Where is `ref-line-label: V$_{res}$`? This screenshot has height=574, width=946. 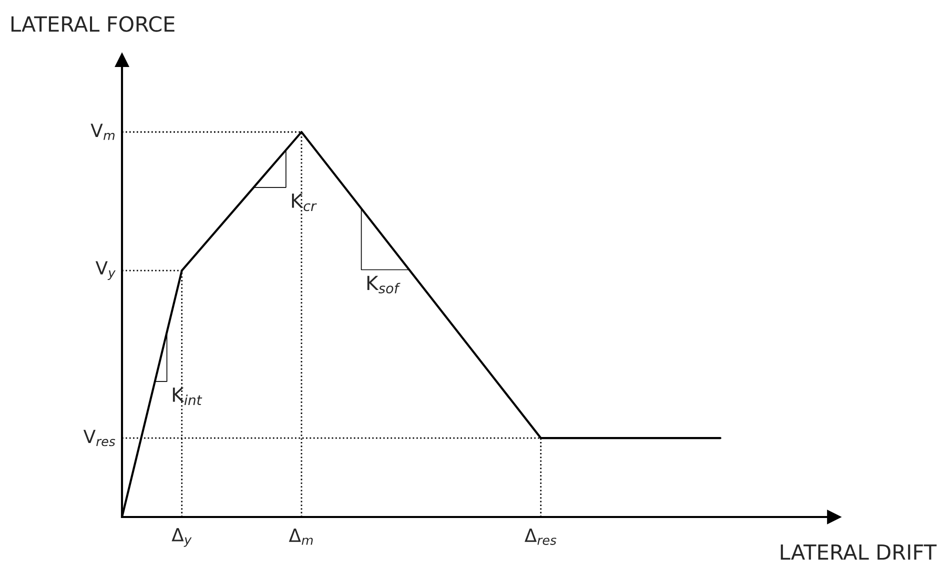
ref-line-label: V$_{res}$ is located at coordinates (99, 438).